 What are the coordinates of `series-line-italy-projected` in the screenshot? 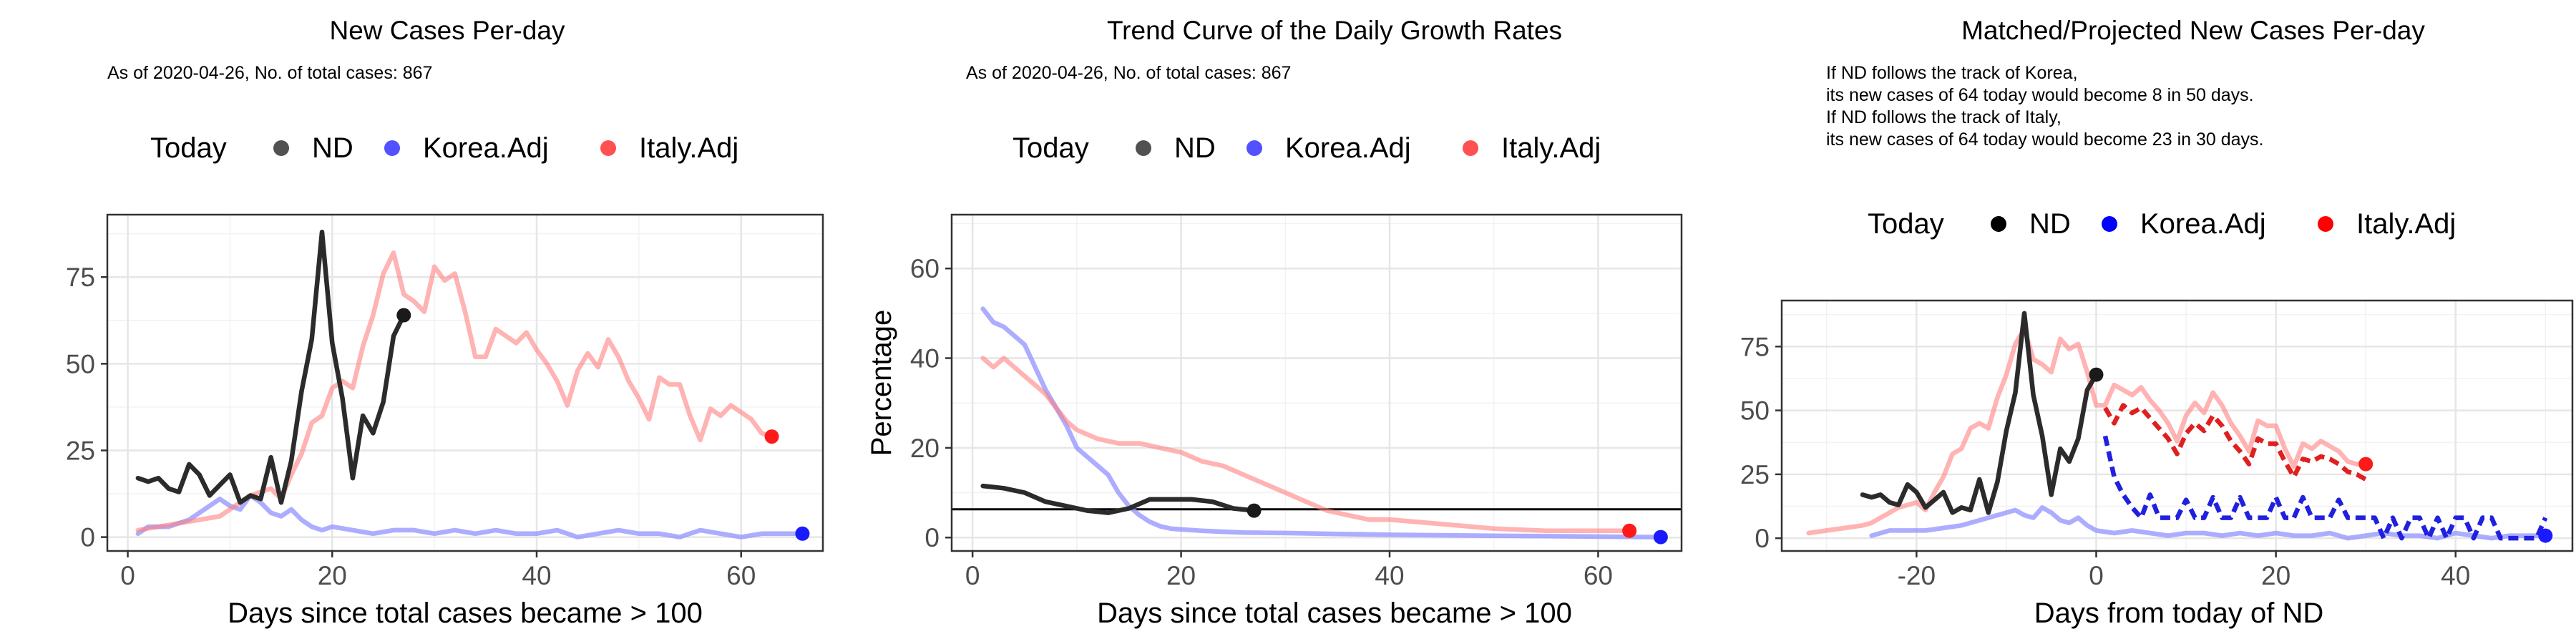 It's located at (2235, 442).